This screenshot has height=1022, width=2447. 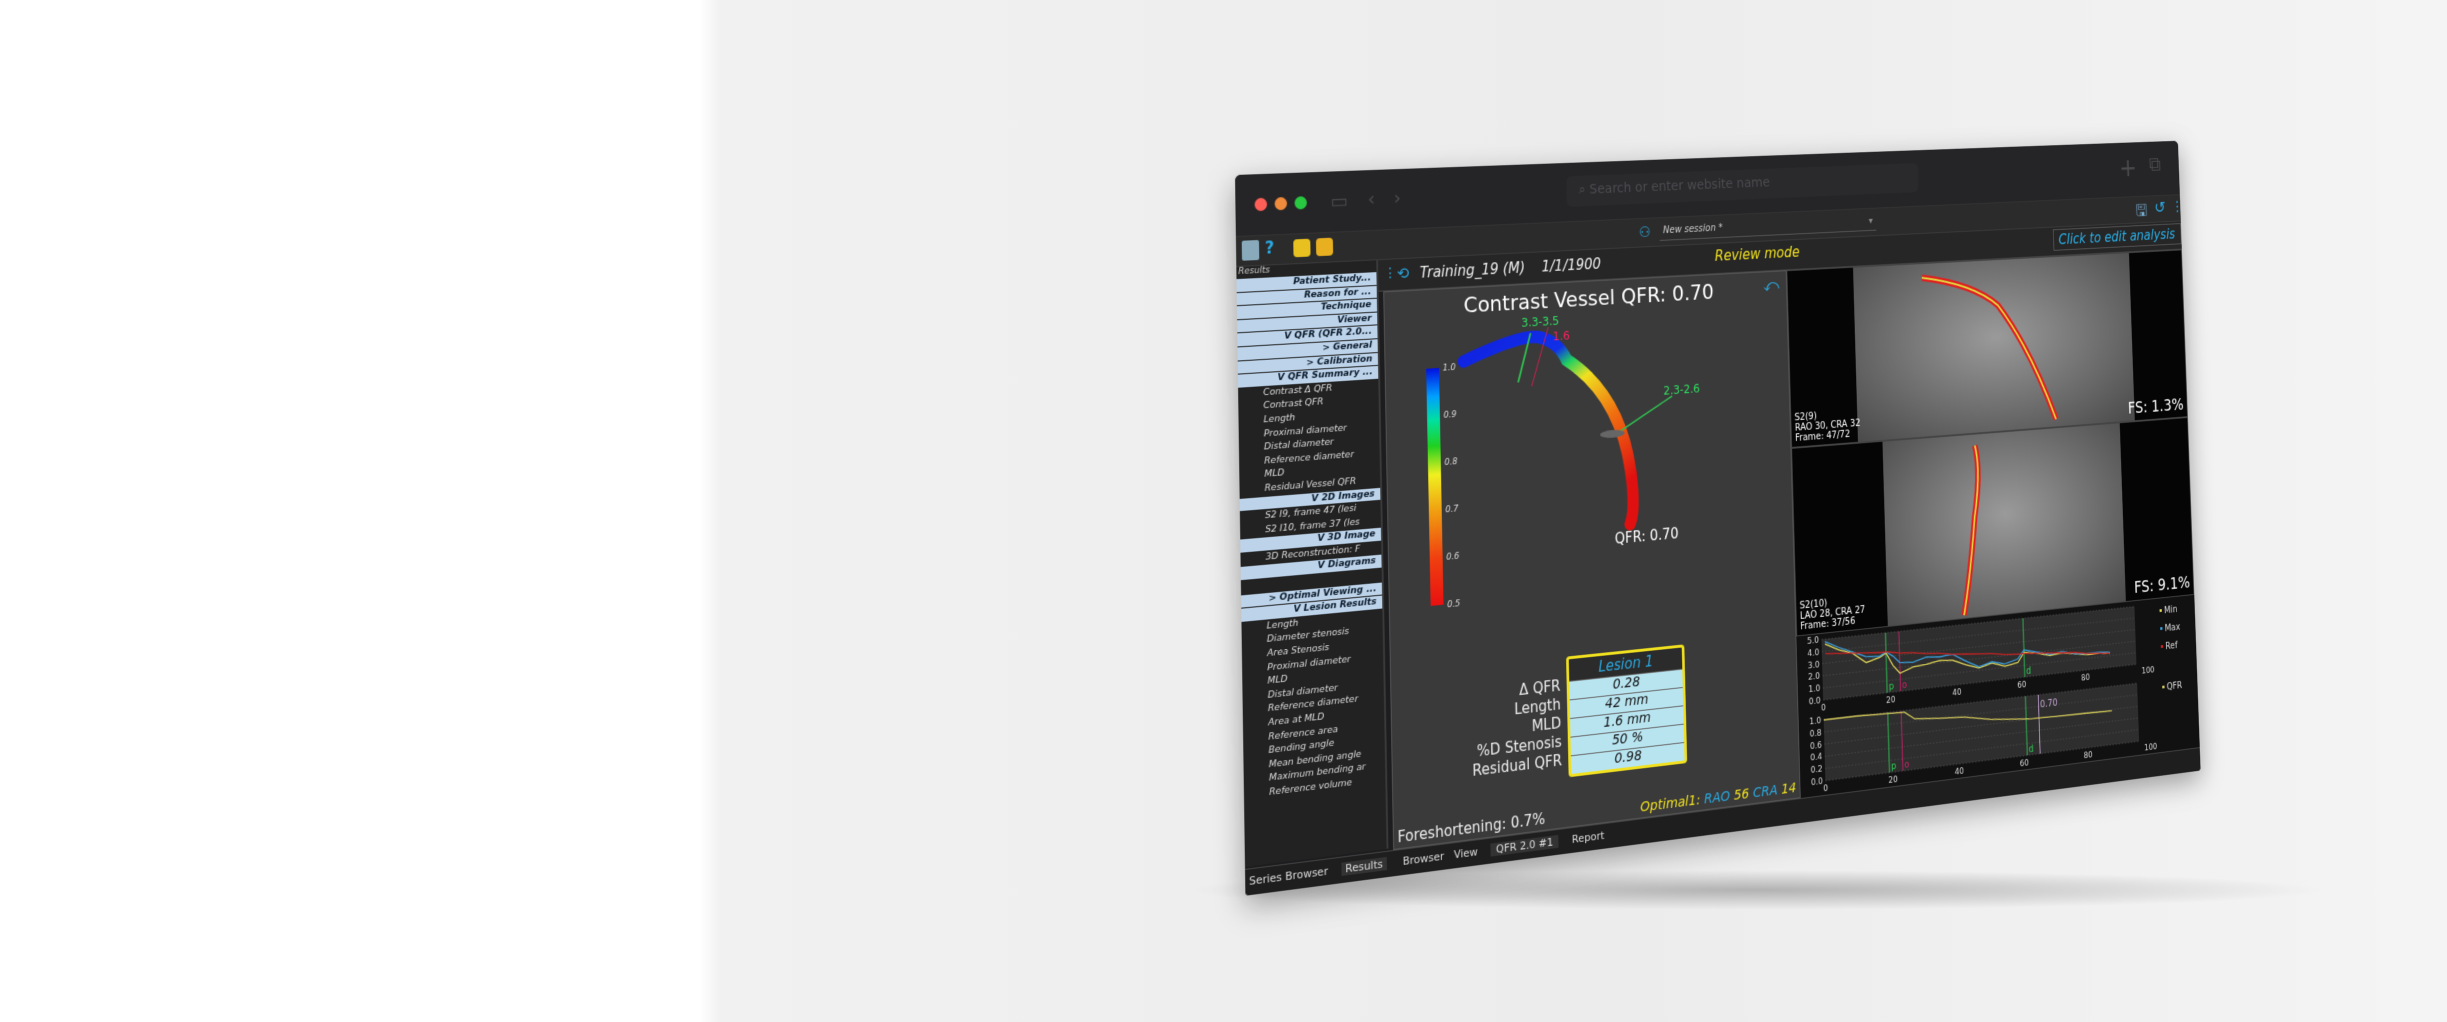 What do you see at coordinates (1561, 336) in the screenshot?
I see `mld-annotation: 1.6` at bounding box center [1561, 336].